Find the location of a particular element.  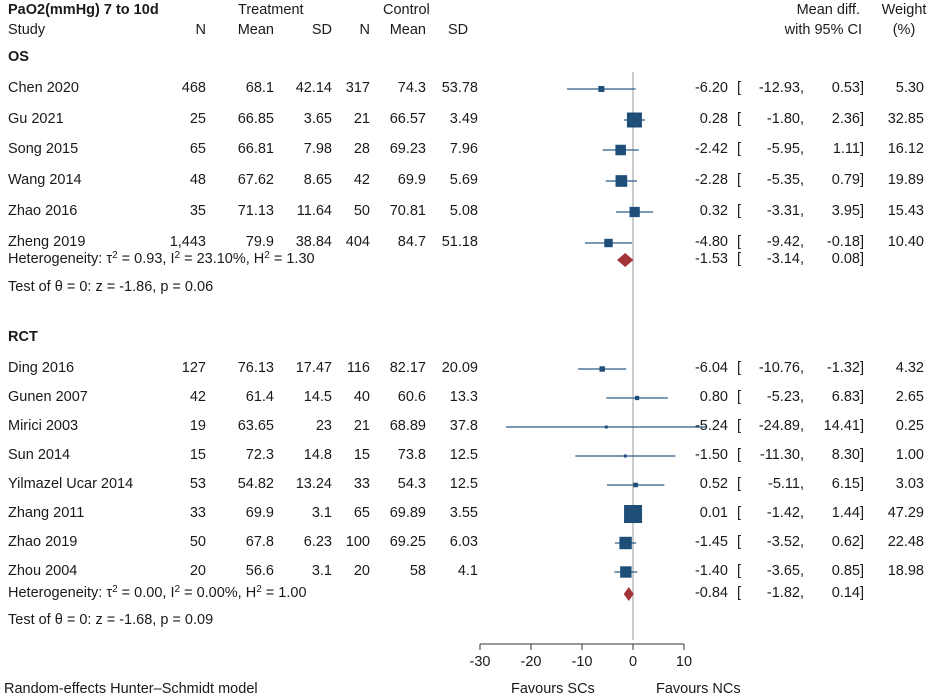

weight: 16.12 is located at coordinates (905, 149).